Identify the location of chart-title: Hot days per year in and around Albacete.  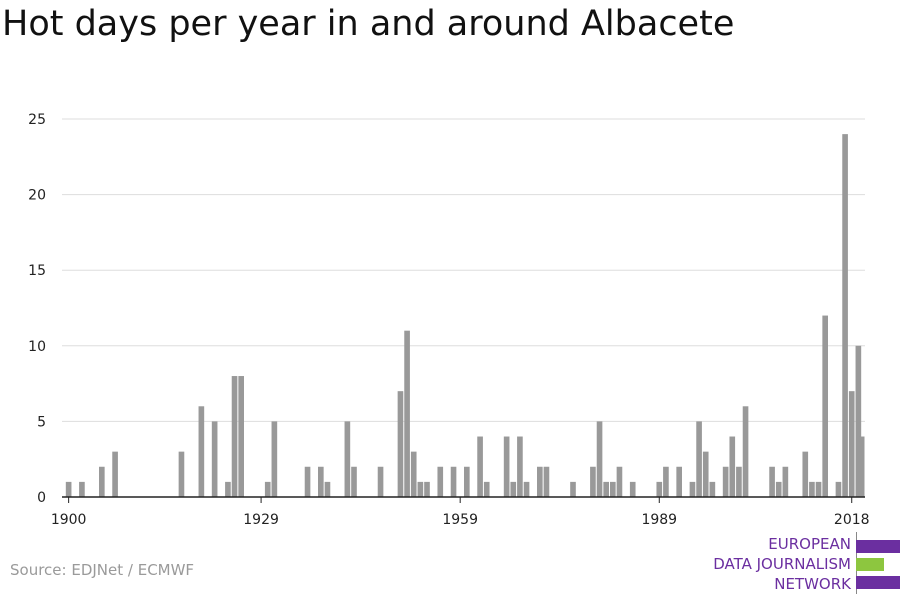
(368, 24).